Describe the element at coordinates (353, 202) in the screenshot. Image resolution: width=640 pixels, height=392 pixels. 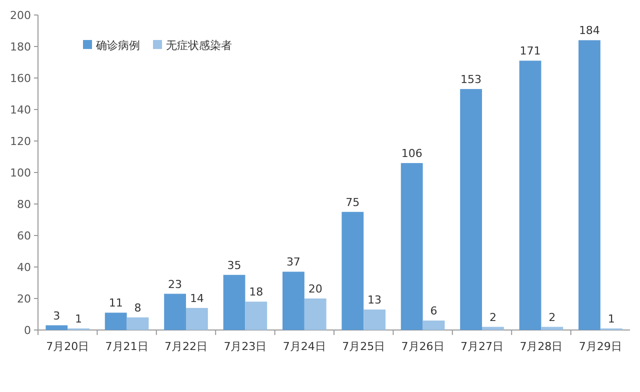
I see `data-label: 75` at that location.